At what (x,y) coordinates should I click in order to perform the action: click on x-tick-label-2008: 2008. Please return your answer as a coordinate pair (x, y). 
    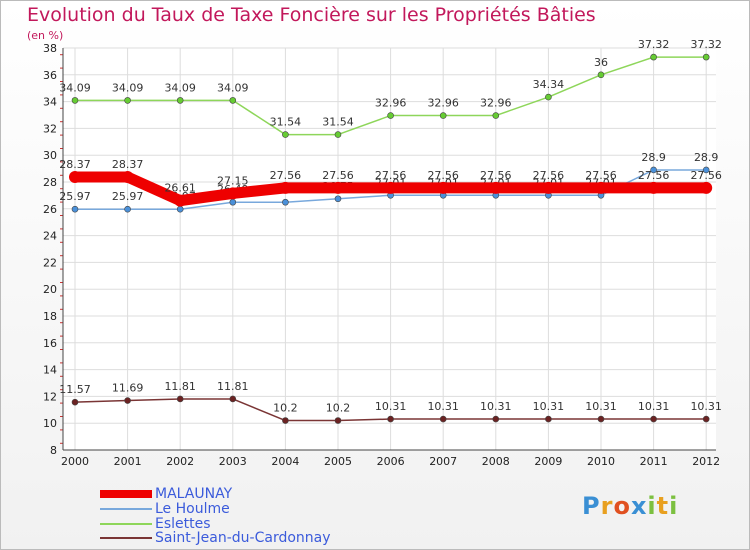
    Looking at the image, I should click on (496, 461).